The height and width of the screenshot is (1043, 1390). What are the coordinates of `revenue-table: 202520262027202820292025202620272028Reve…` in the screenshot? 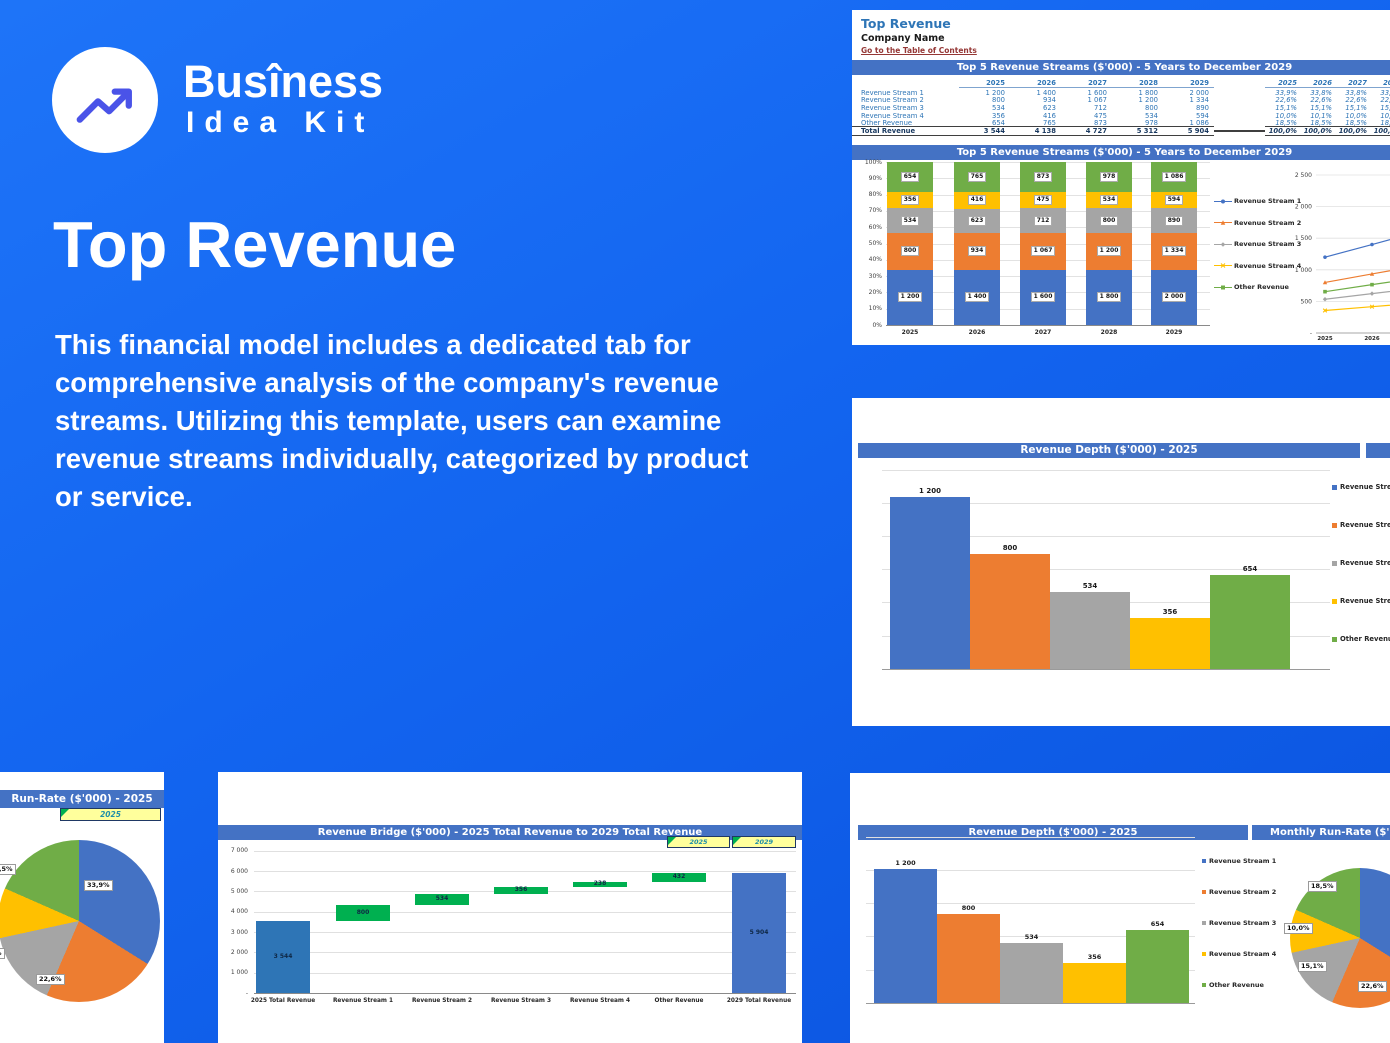 It's located at (1121, 107).